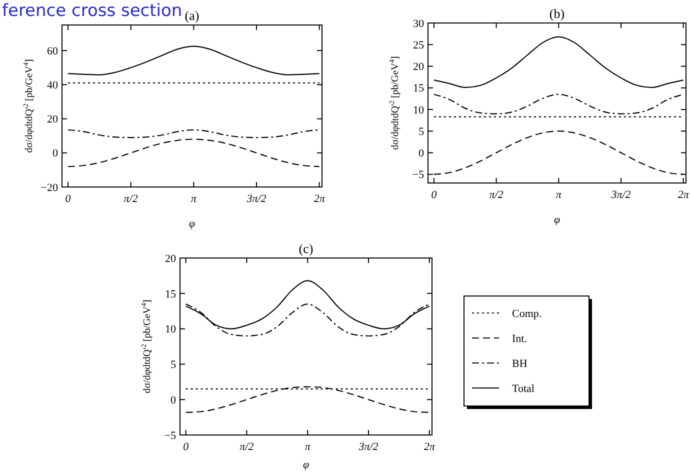 The image size is (690, 476). I want to click on chart-title: (b), so click(557, 13).